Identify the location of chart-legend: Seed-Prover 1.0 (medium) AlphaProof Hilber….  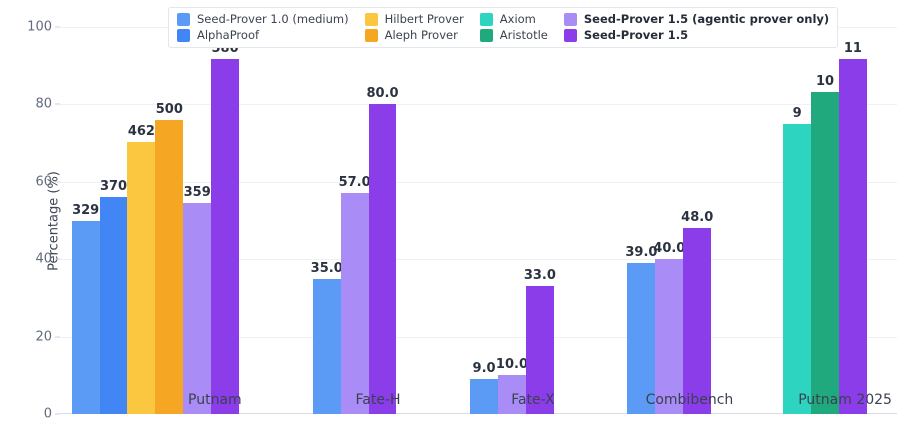
(503, 27).